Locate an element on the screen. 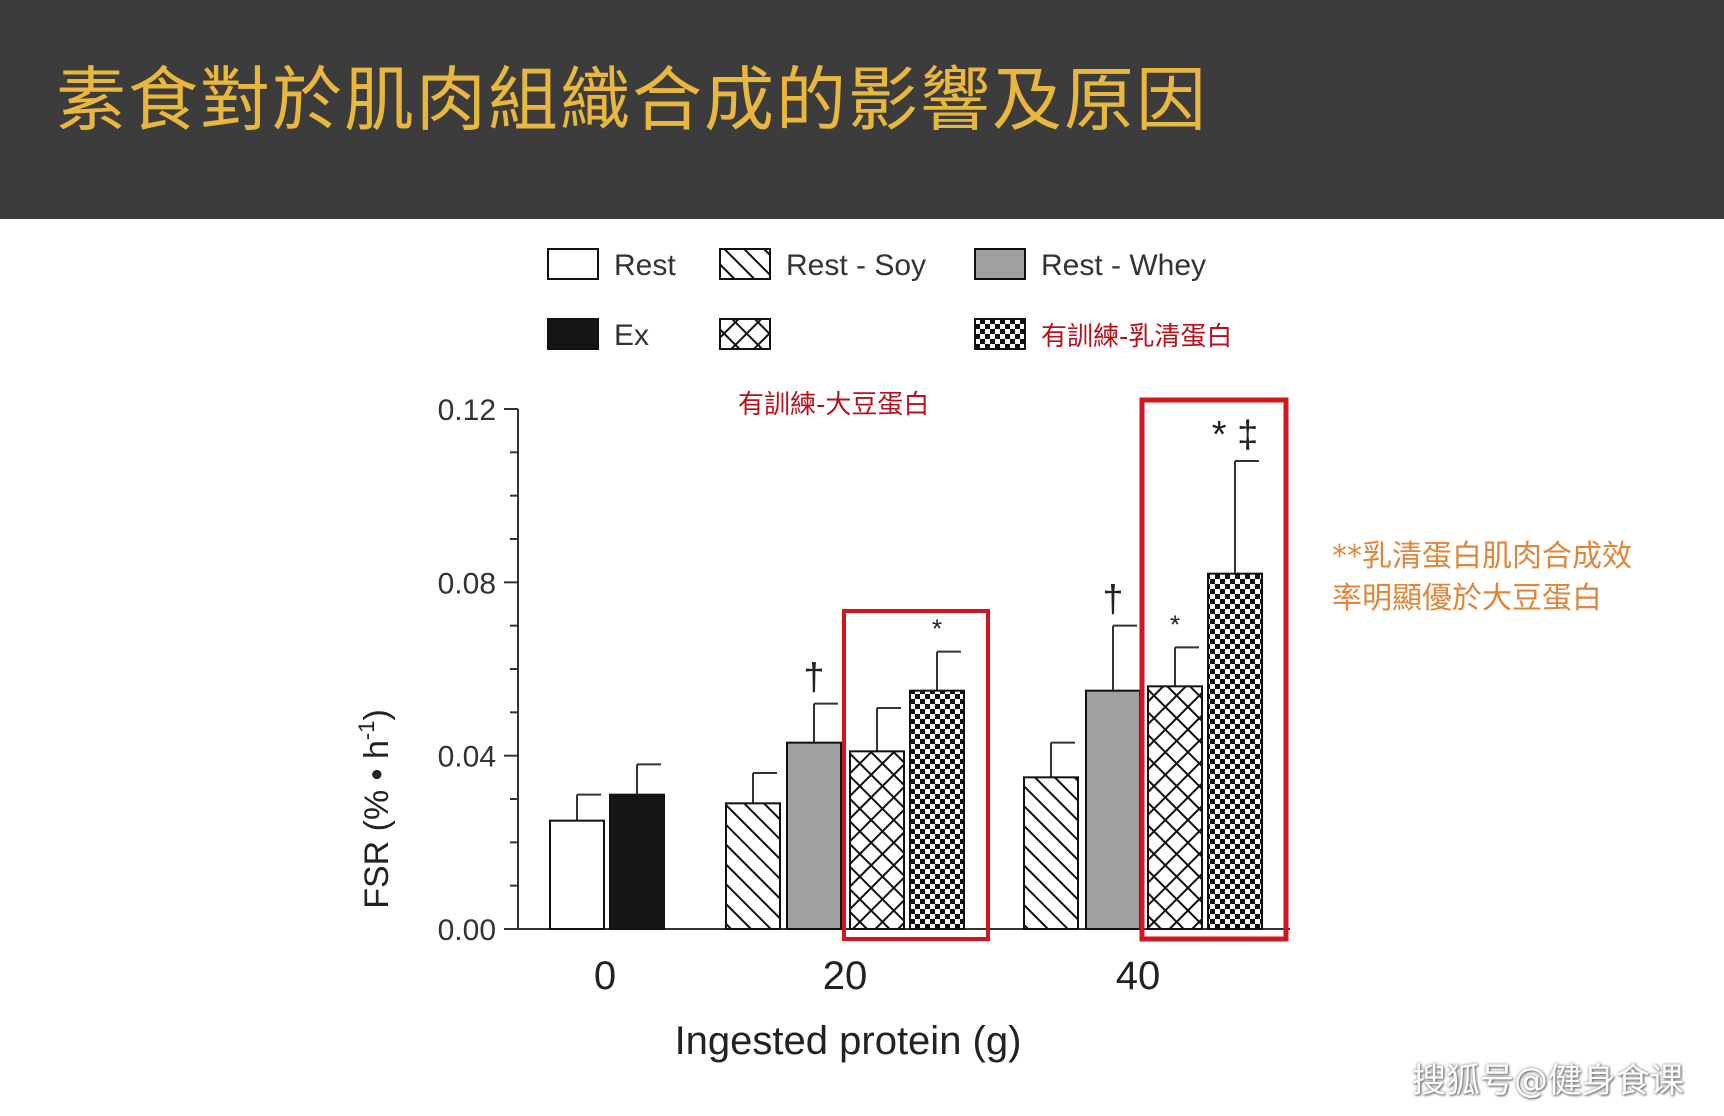 Image resolution: width=1724 pixels, height=1116 pixels. chart-annotations is located at coordinates (1065, 669).